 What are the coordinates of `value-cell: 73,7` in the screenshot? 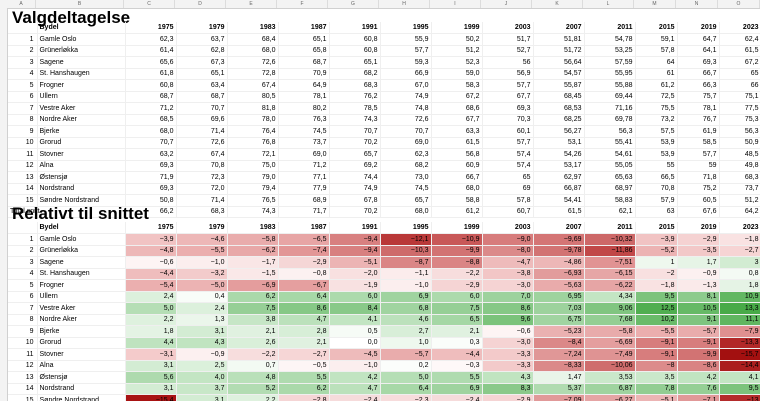 It's located at (739, 189).